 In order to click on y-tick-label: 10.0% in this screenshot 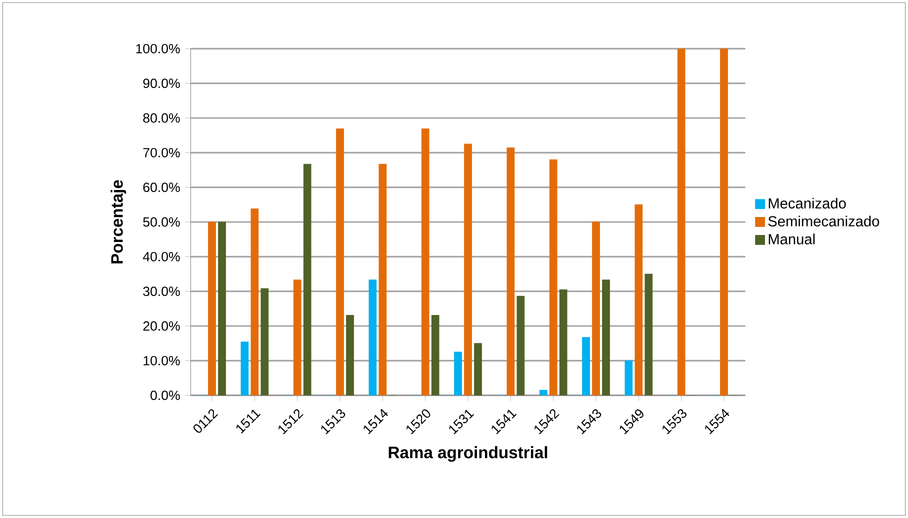, I will do `click(162, 361)`.